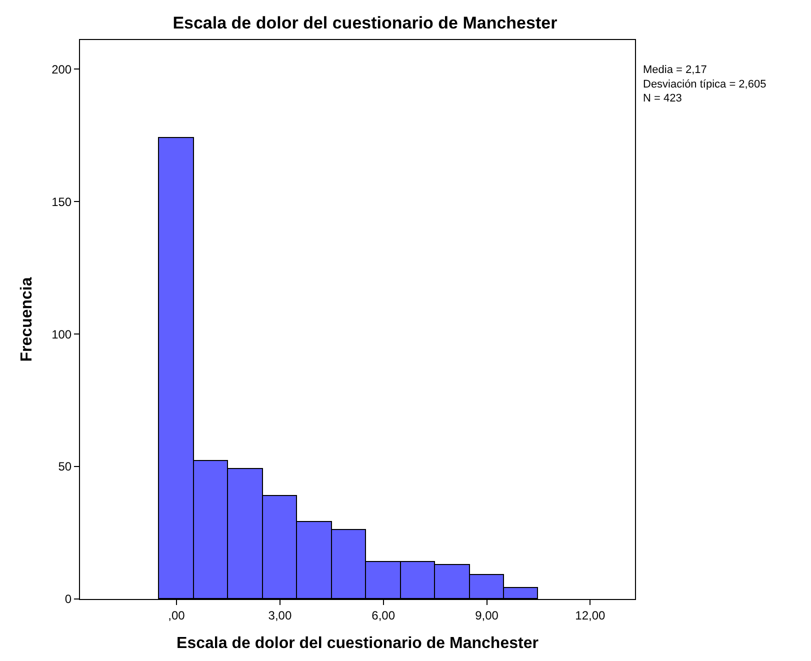 The width and height of the screenshot is (811, 661). What do you see at coordinates (65, 467) in the screenshot?
I see `y-tick-label: 50` at bounding box center [65, 467].